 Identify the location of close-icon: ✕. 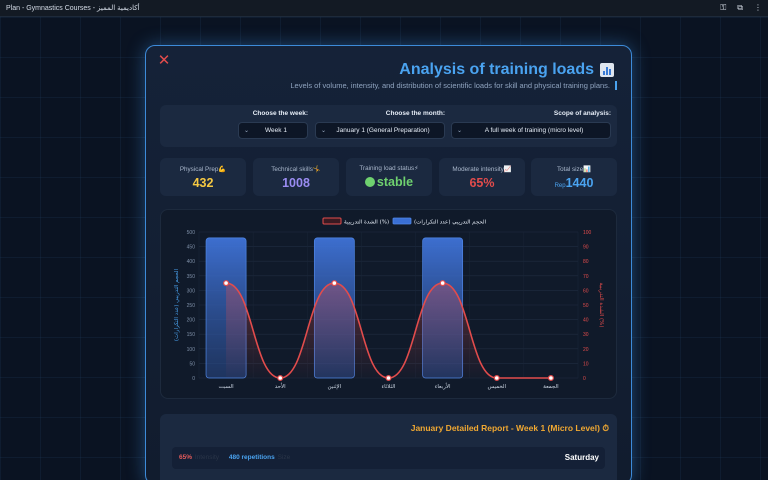
(164, 60).